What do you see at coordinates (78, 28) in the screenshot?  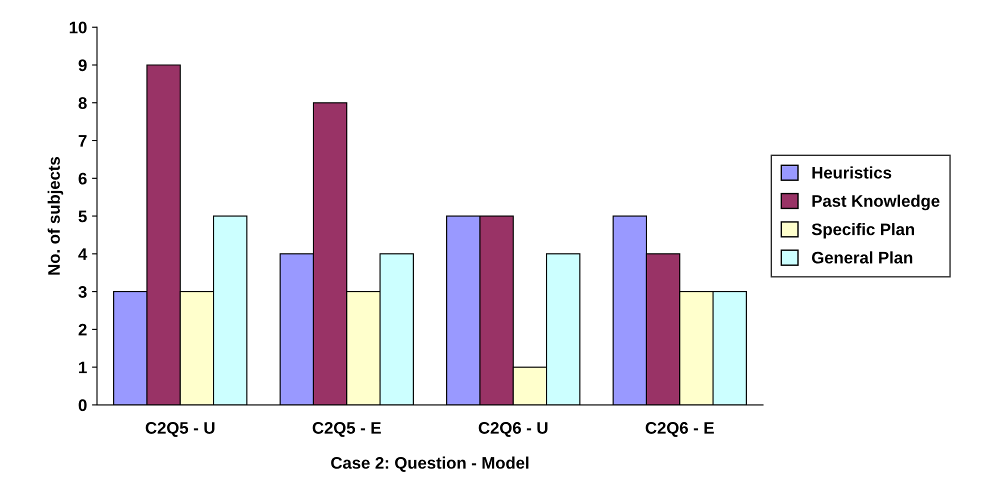 I see `y-tick-label: 10` at bounding box center [78, 28].